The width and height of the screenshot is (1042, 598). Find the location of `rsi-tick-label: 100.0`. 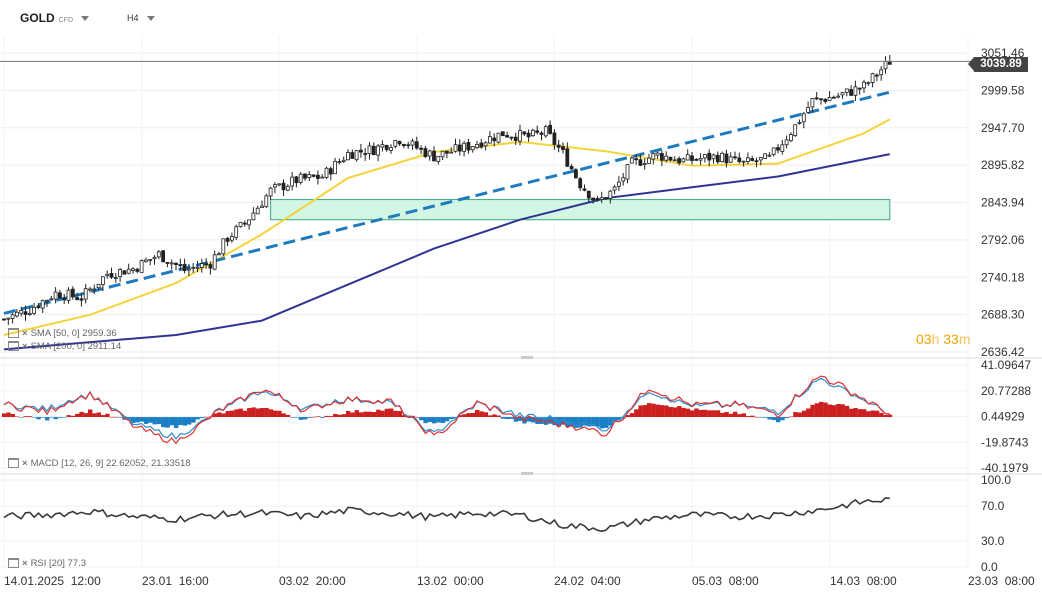

rsi-tick-label: 100.0 is located at coordinates (996, 480).